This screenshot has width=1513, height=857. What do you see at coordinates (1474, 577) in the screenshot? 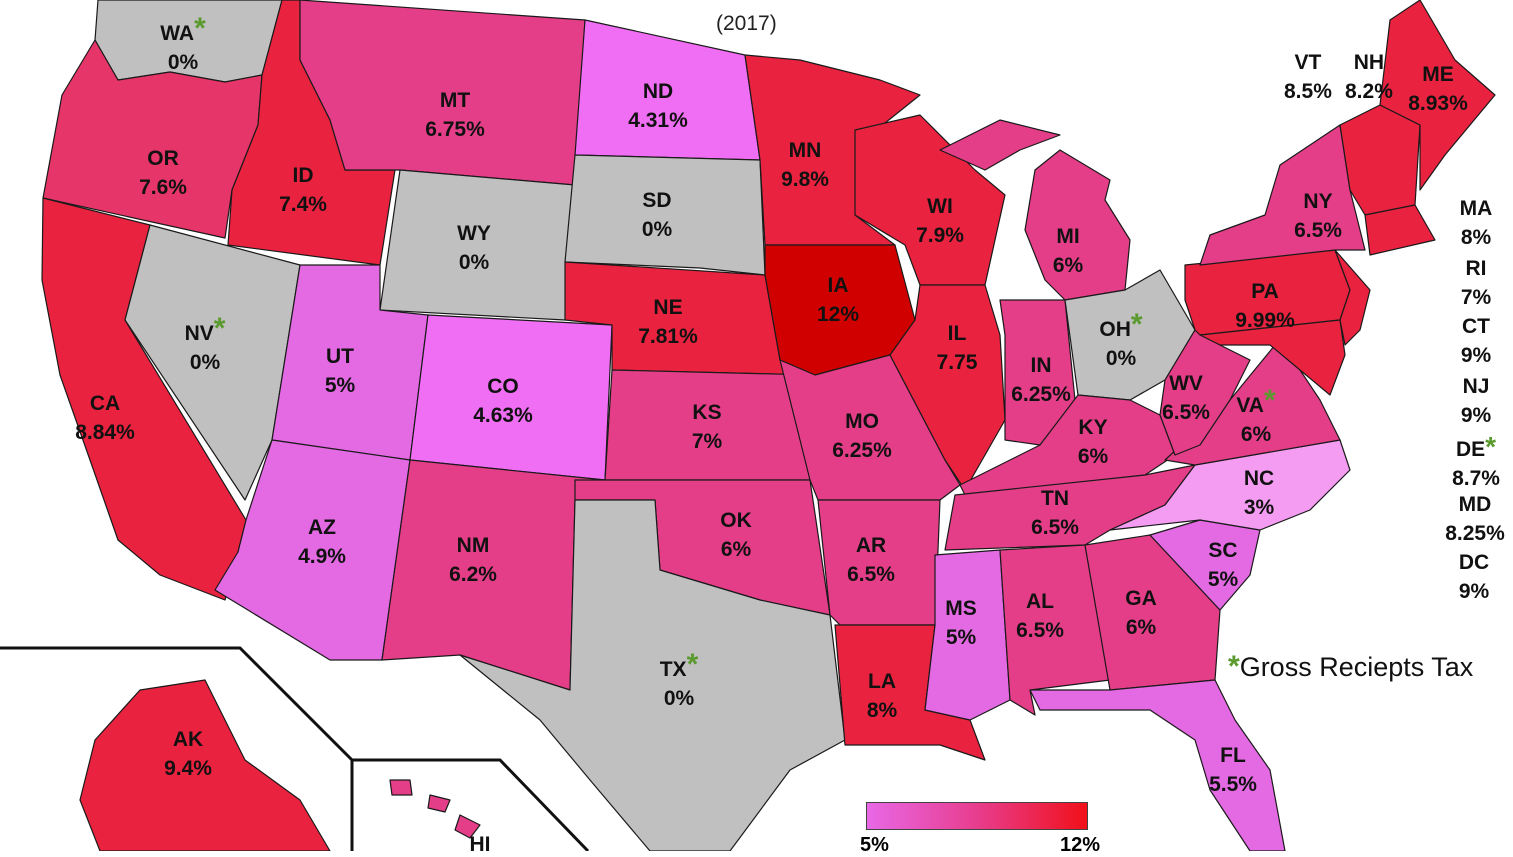
I see `label-dc: DC 9%` at bounding box center [1474, 577].